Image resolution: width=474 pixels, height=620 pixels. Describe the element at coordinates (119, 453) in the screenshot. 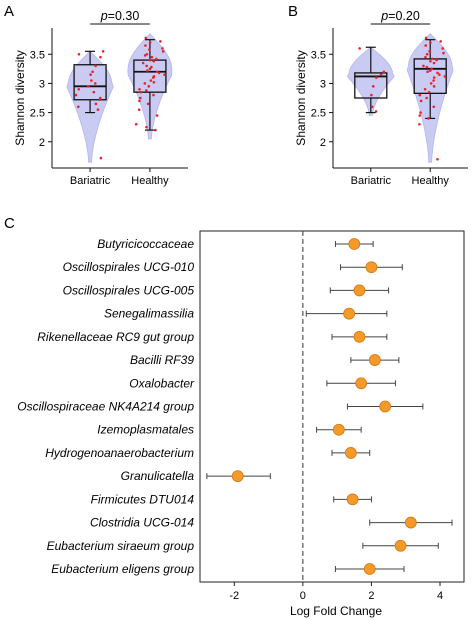

I see `taxon-label: Hydrogenoanaerobacterium` at that location.